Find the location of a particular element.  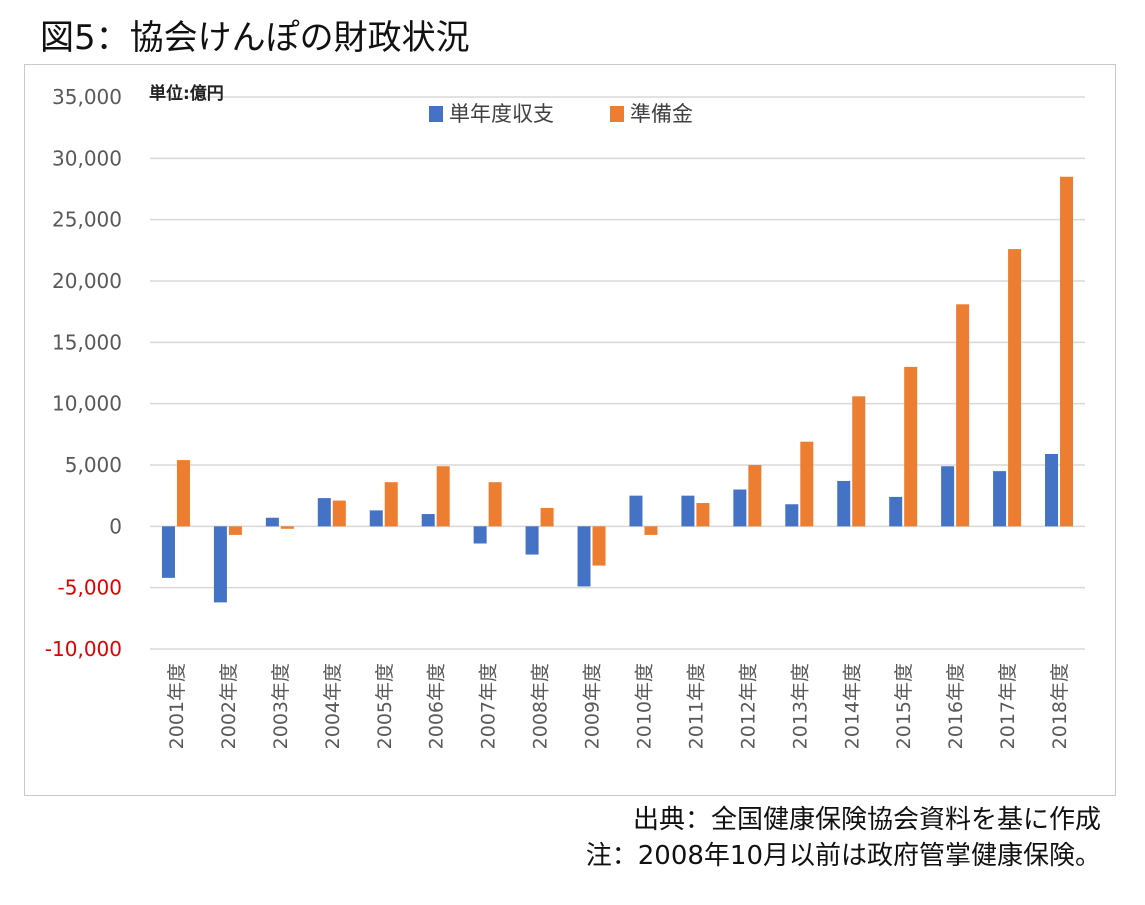

x-tick-label: 2016年度 is located at coordinates (956, 706).